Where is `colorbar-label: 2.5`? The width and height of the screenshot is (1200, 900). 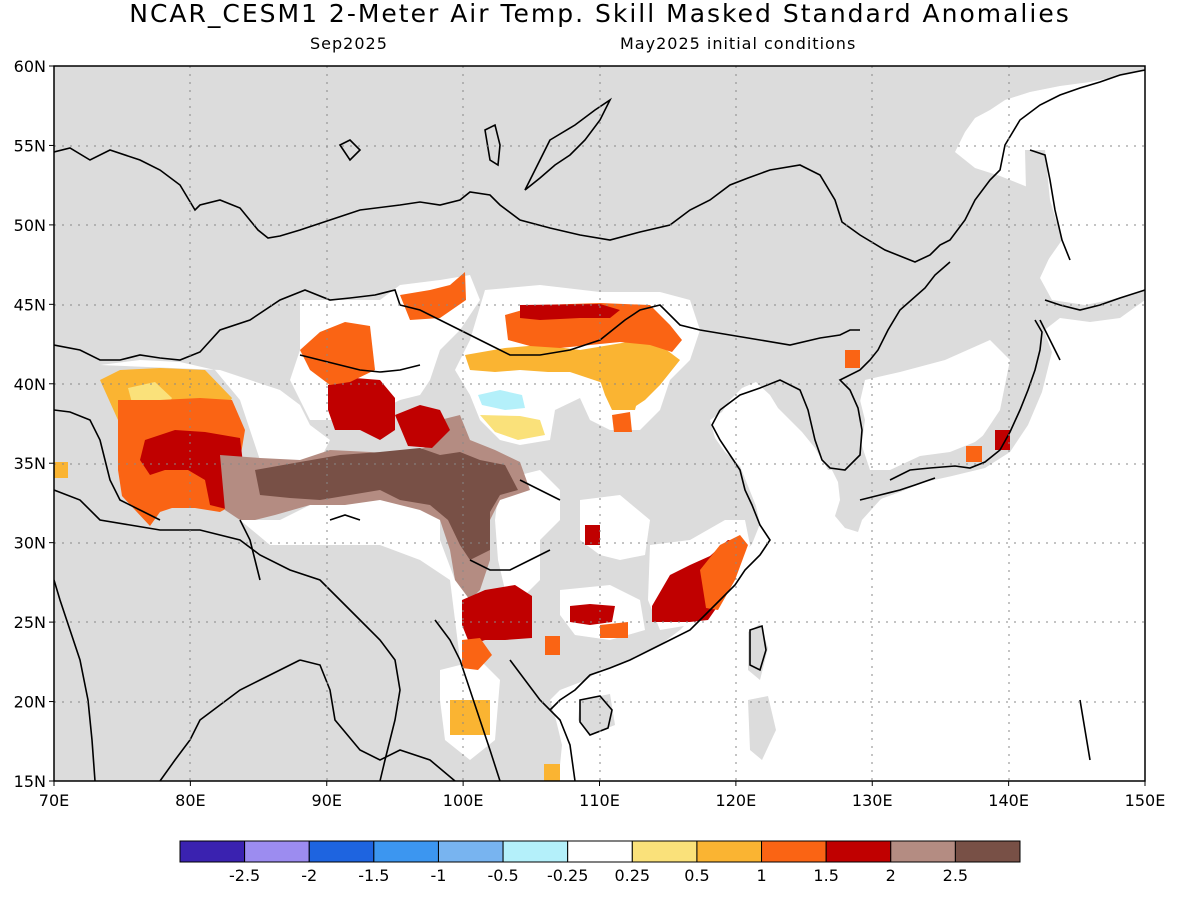 colorbar-label: 2.5 is located at coordinates (955, 875).